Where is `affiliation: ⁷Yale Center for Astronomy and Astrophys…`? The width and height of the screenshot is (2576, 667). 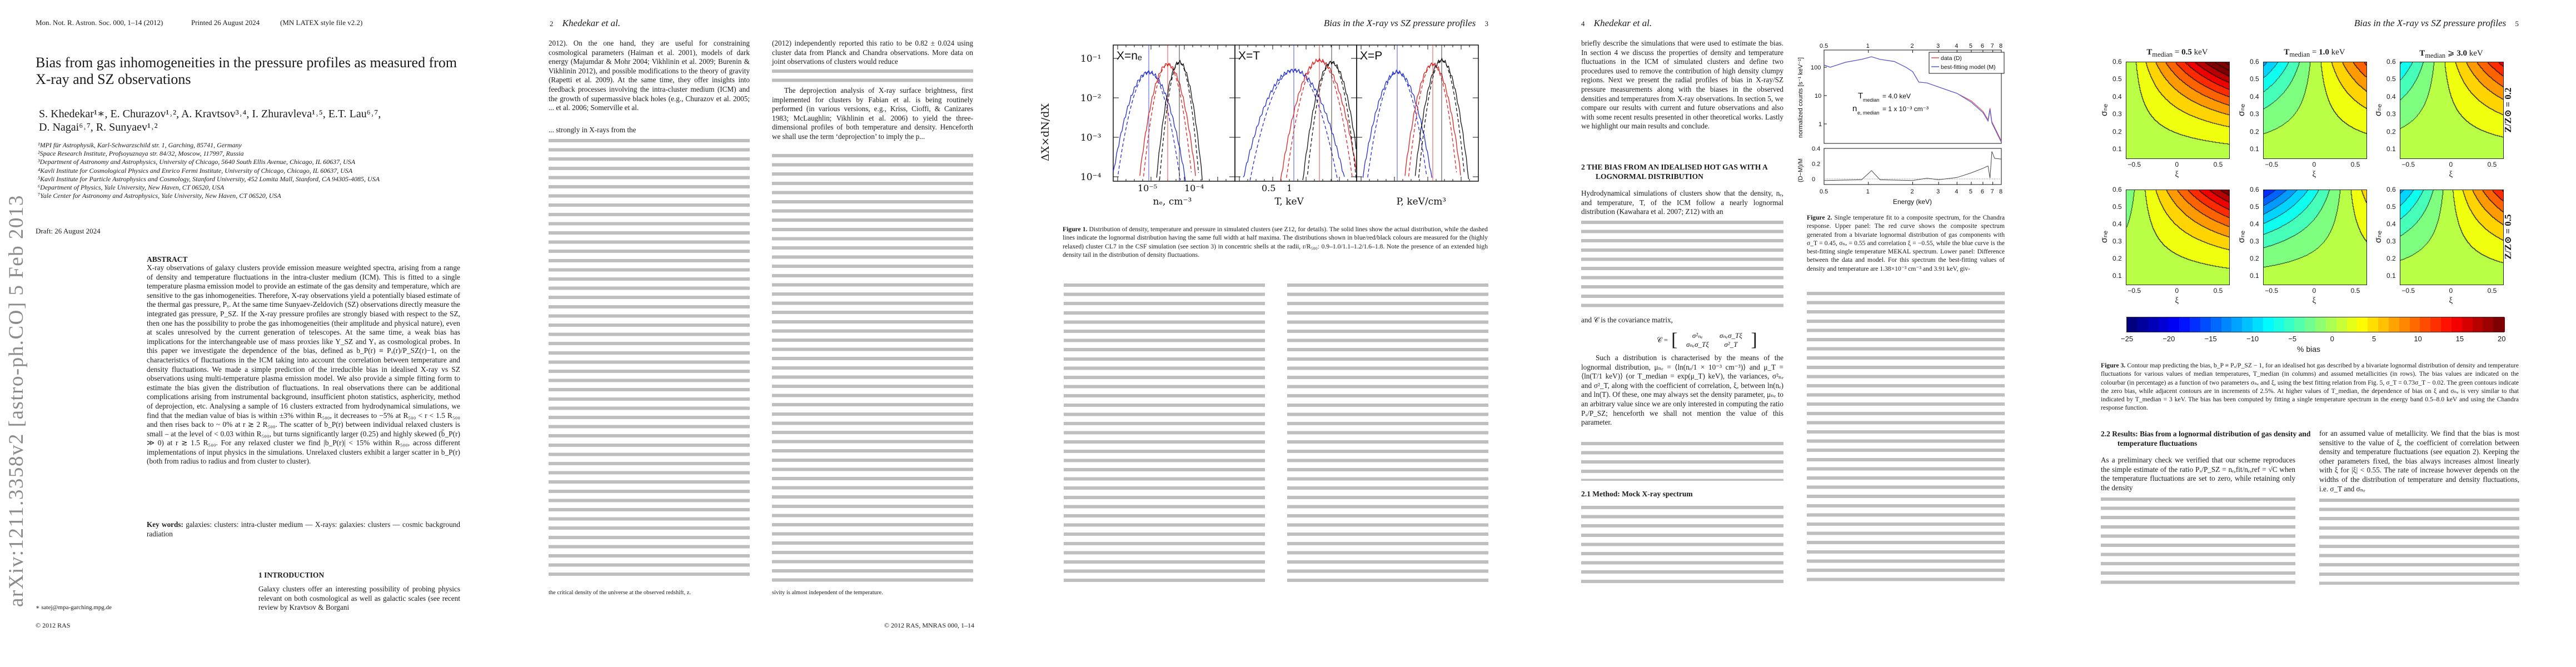
affiliation: ⁷Yale Center for Astronomy and Astrophys… is located at coordinates (159, 196).